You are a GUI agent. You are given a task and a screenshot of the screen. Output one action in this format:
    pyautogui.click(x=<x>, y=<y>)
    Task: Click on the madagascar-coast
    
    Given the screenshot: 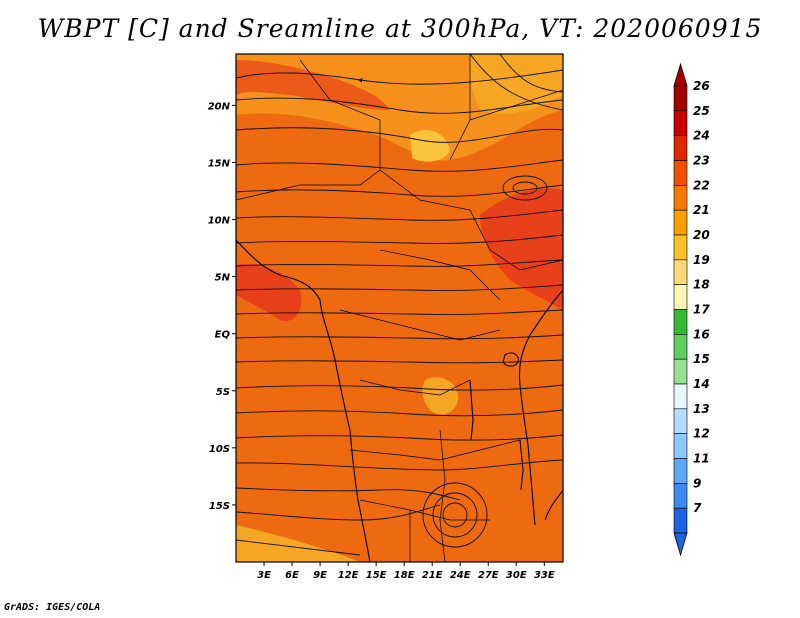 What is the action you would take?
    pyautogui.click(x=553, y=505)
    